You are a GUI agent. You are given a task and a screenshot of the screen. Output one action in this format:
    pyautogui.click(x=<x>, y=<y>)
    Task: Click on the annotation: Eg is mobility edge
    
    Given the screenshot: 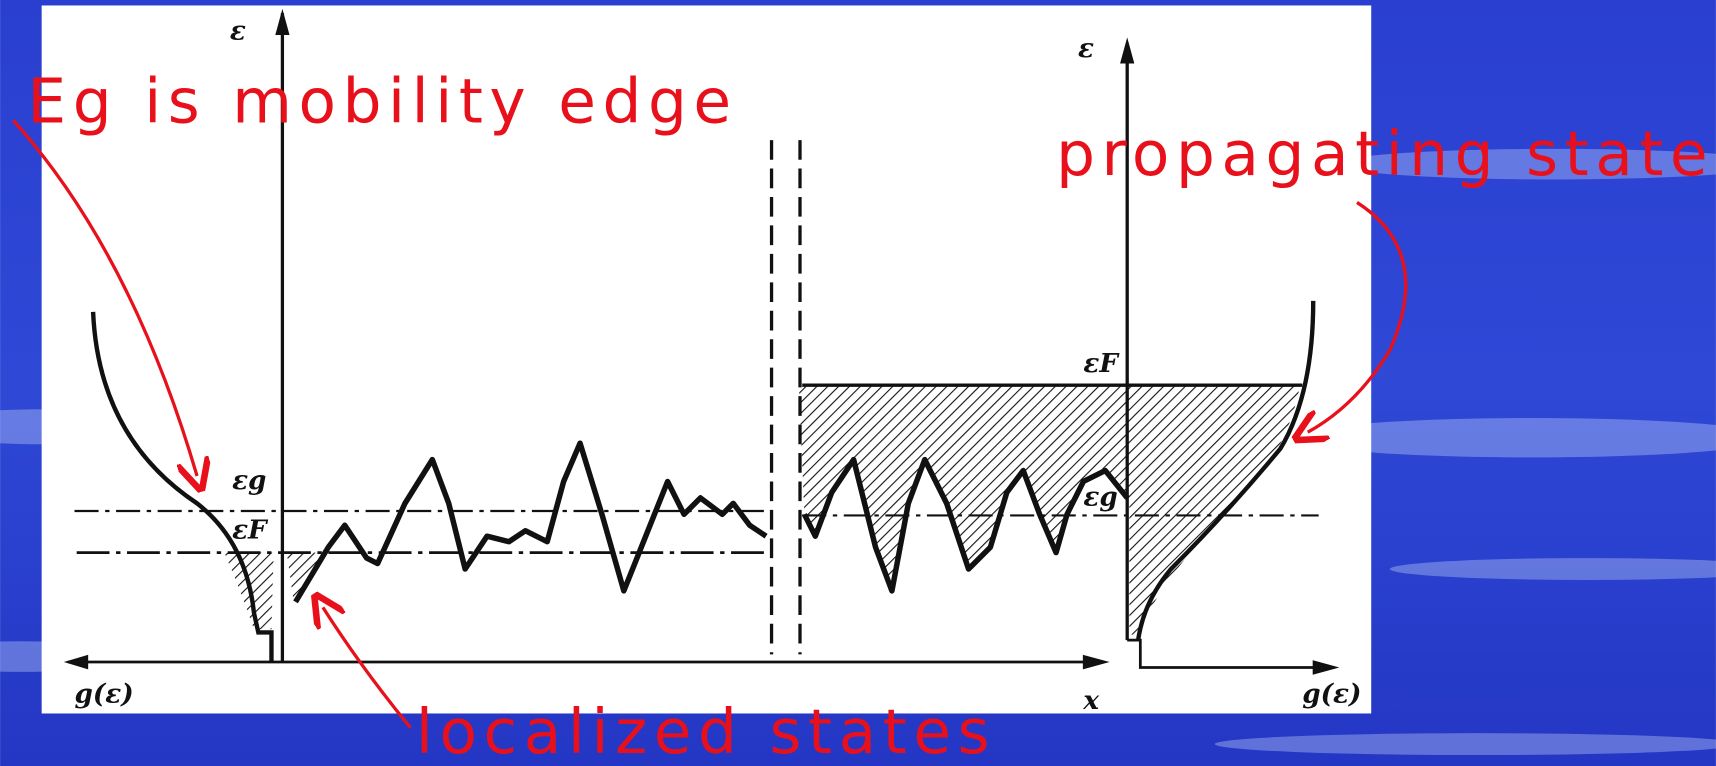 What is the action you would take?
    pyautogui.click(x=382, y=102)
    